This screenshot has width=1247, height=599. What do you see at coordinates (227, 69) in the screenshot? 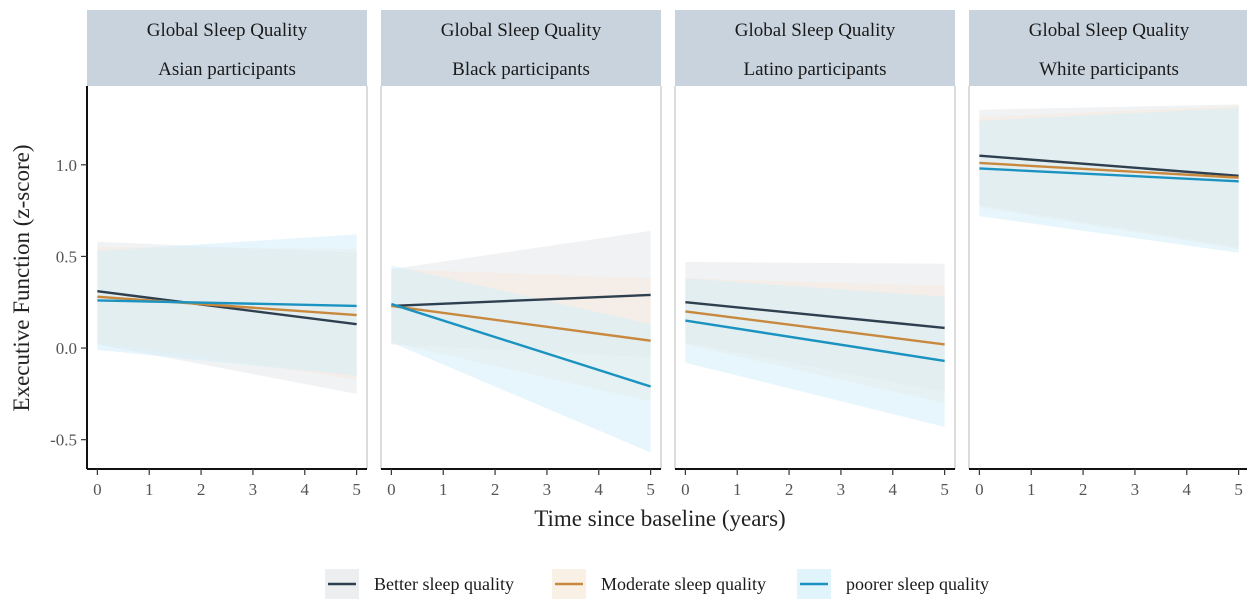
I see `facet-subtitle: Asian participants` at bounding box center [227, 69].